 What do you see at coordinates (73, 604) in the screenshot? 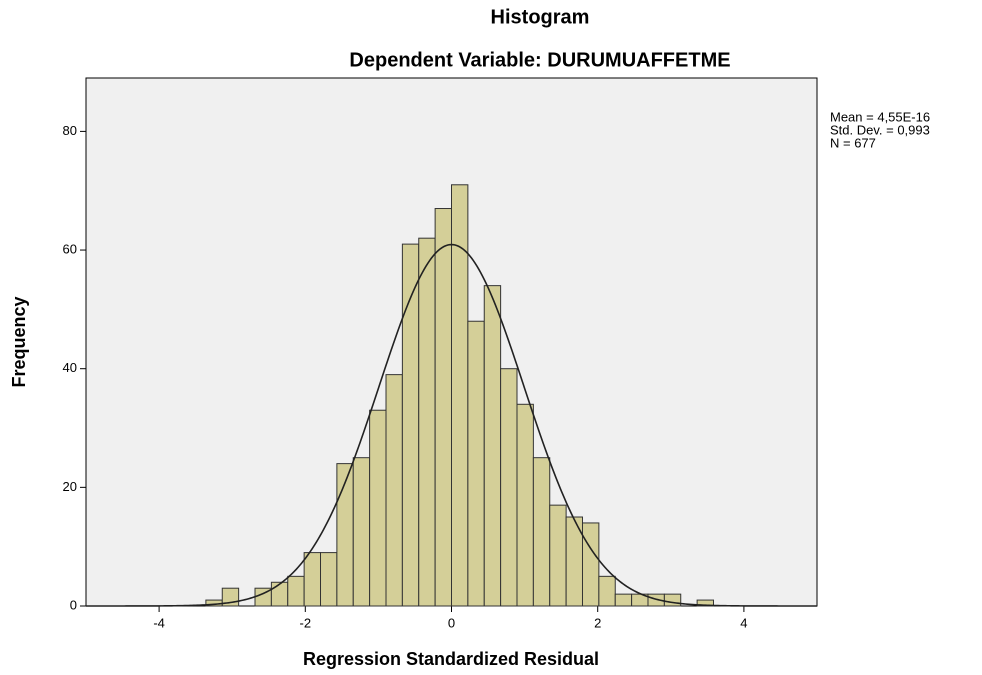
I see `y-tick-label: 0` at bounding box center [73, 604].